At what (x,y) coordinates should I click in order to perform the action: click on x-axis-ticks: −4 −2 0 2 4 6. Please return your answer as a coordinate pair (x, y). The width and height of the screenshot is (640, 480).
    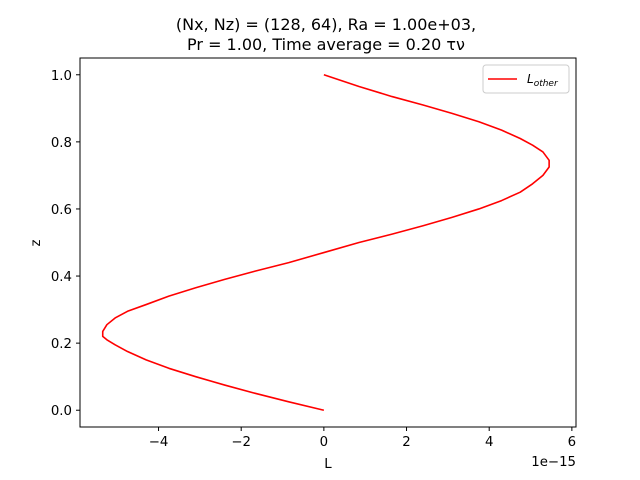
    Looking at the image, I should click on (362, 438).